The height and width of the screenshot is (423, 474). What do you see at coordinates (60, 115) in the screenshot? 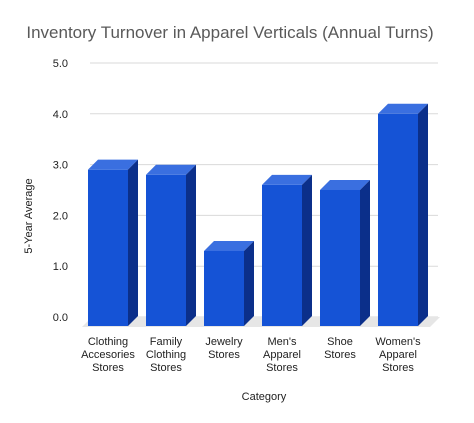
I see `y-tick-label: 4.0` at bounding box center [60, 115].